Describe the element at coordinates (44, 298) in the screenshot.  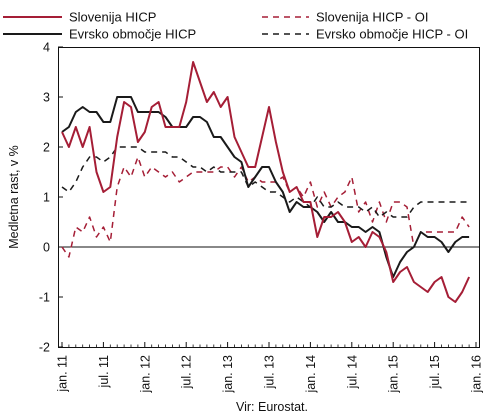
I see `y-tick-label: -1` at that location.